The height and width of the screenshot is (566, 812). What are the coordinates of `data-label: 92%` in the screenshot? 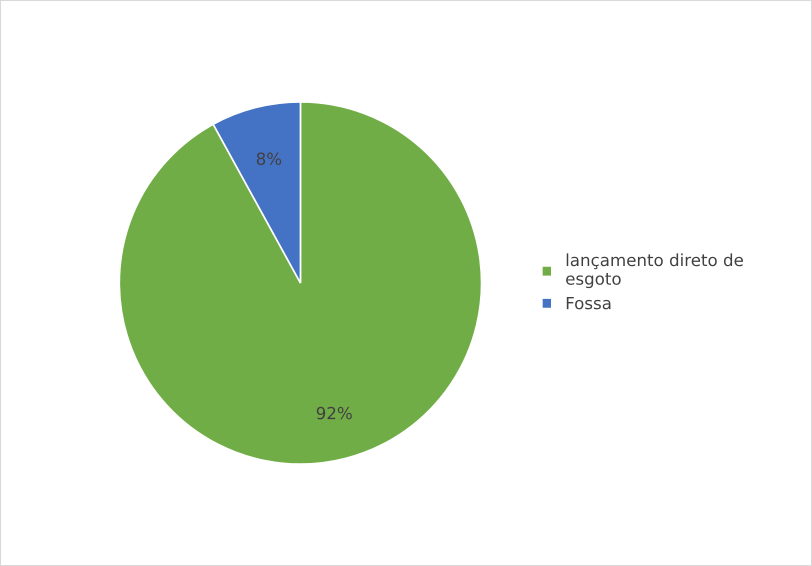 It's located at (334, 413).